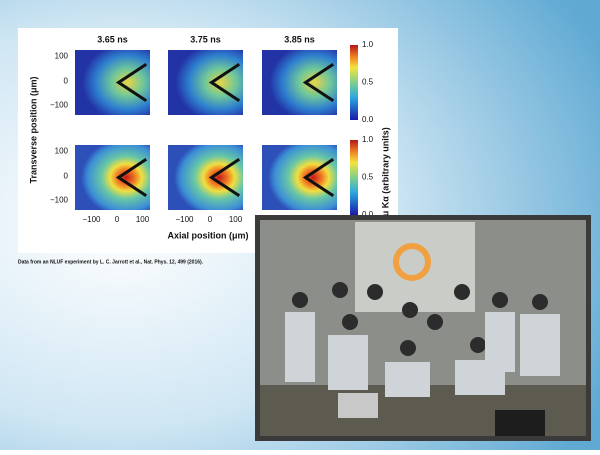  What do you see at coordinates (33, 129) in the screenshot?
I see `y-axis-label: Transverse position (μm)` at bounding box center [33, 129].